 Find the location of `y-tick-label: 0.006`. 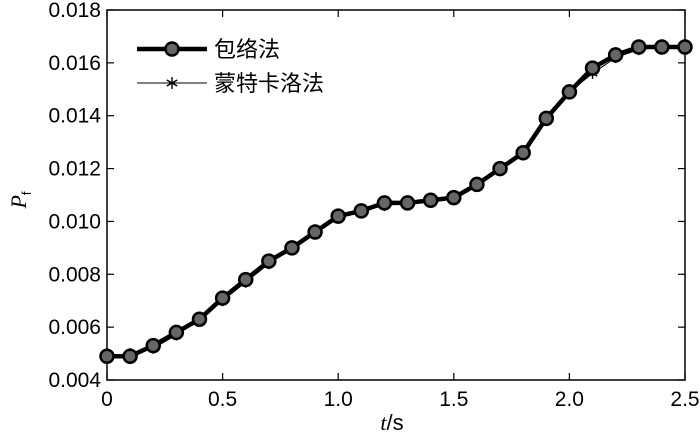

y-tick-label: 0.006 is located at coordinates (74, 327).